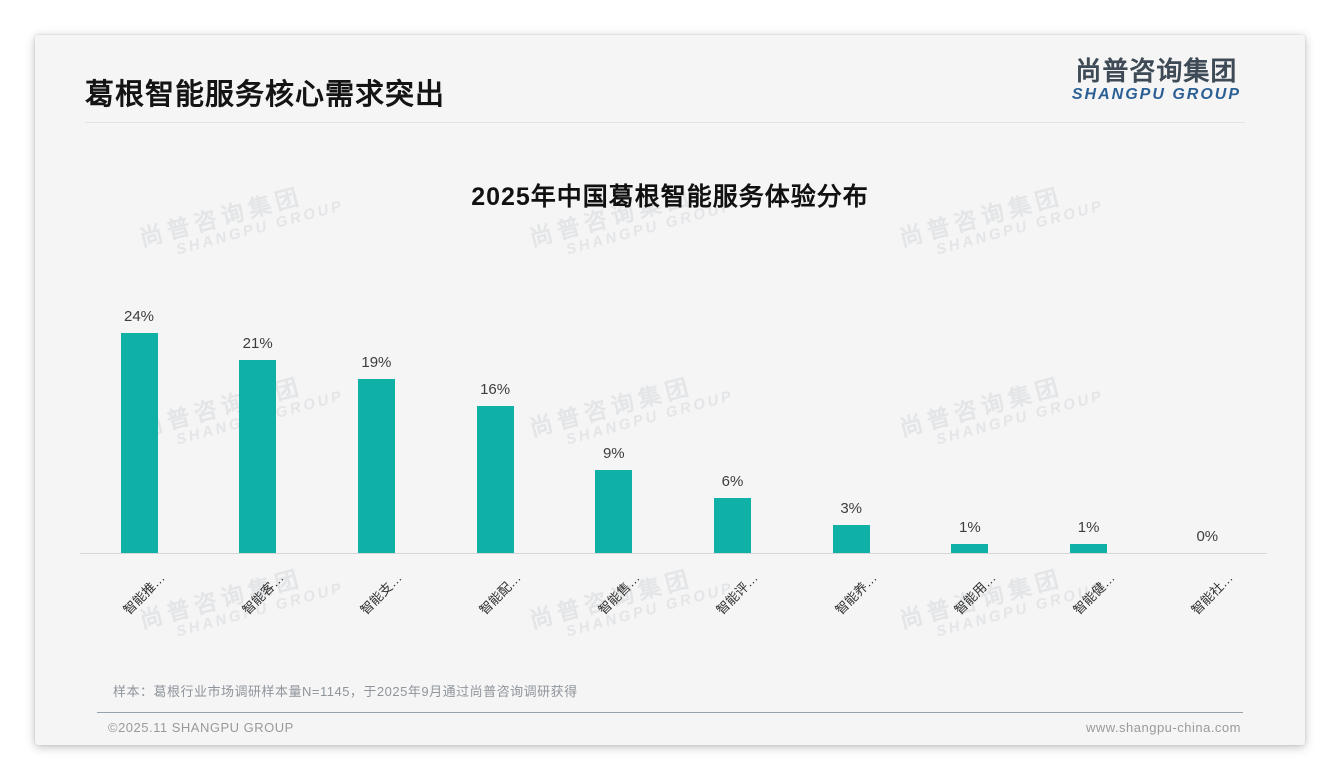 The width and height of the screenshot is (1340, 780). What do you see at coordinates (495, 389) in the screenshot?
I see `bar-value-label: 16%` at bounding box center [495, 389].